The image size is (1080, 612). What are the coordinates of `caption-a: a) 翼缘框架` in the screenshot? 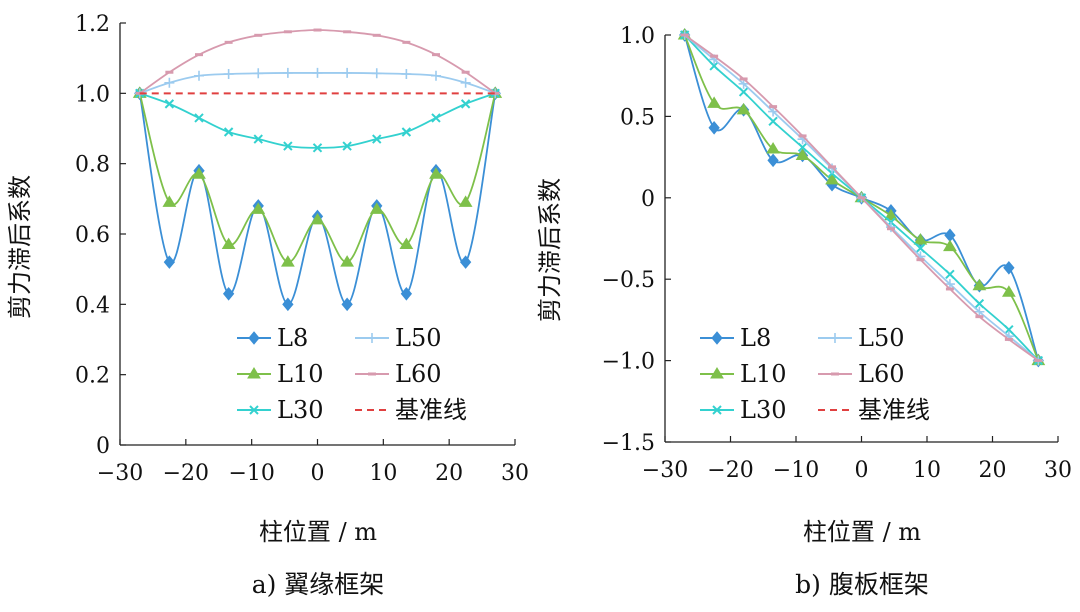 It's located at (318, 584).